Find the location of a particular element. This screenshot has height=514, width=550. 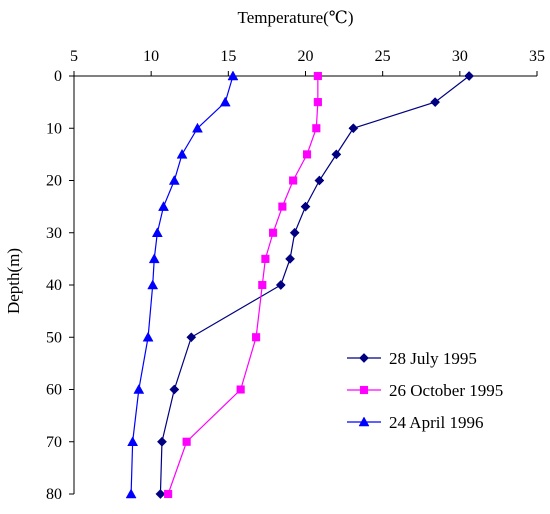

y-tick-label: 40 is located at coordinates (54, 285).